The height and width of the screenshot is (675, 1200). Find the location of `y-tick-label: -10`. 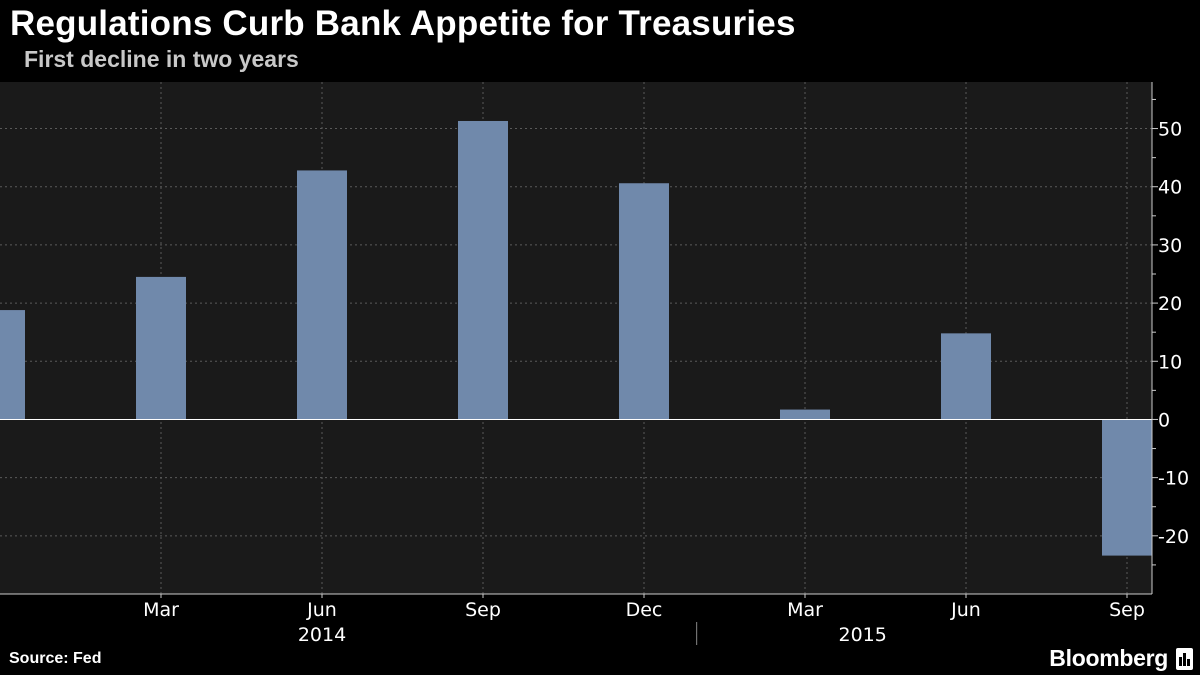

y-tick-label: -10 is located at coordinates (1173, 479).